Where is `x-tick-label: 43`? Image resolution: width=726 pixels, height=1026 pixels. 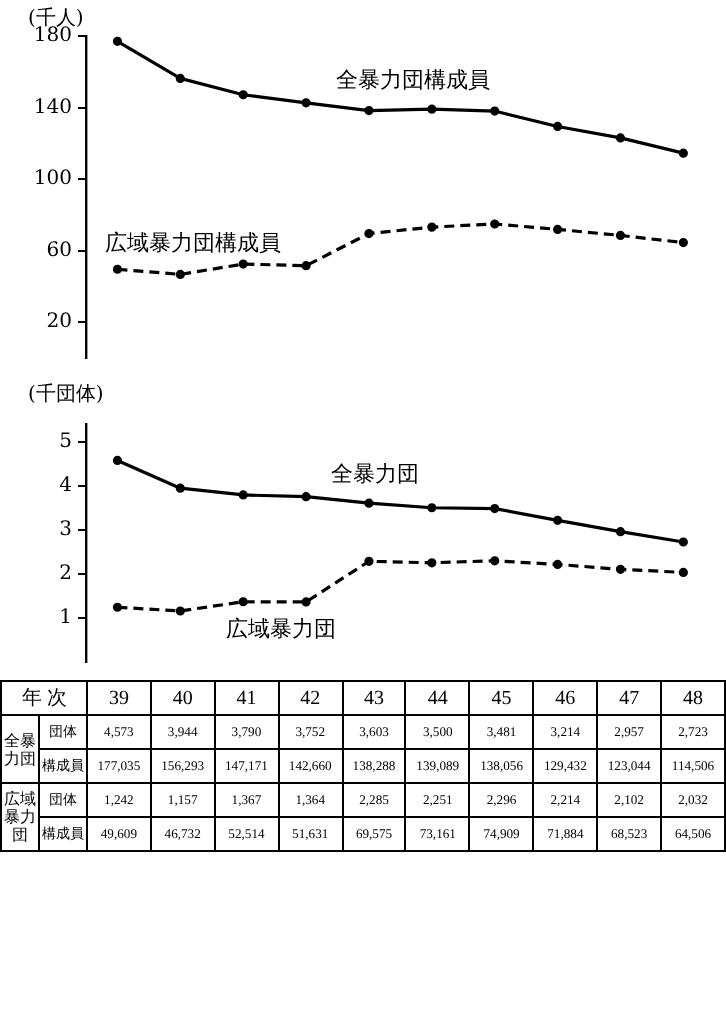 x-tick-label: 43 is located at coordinates (374, 698).